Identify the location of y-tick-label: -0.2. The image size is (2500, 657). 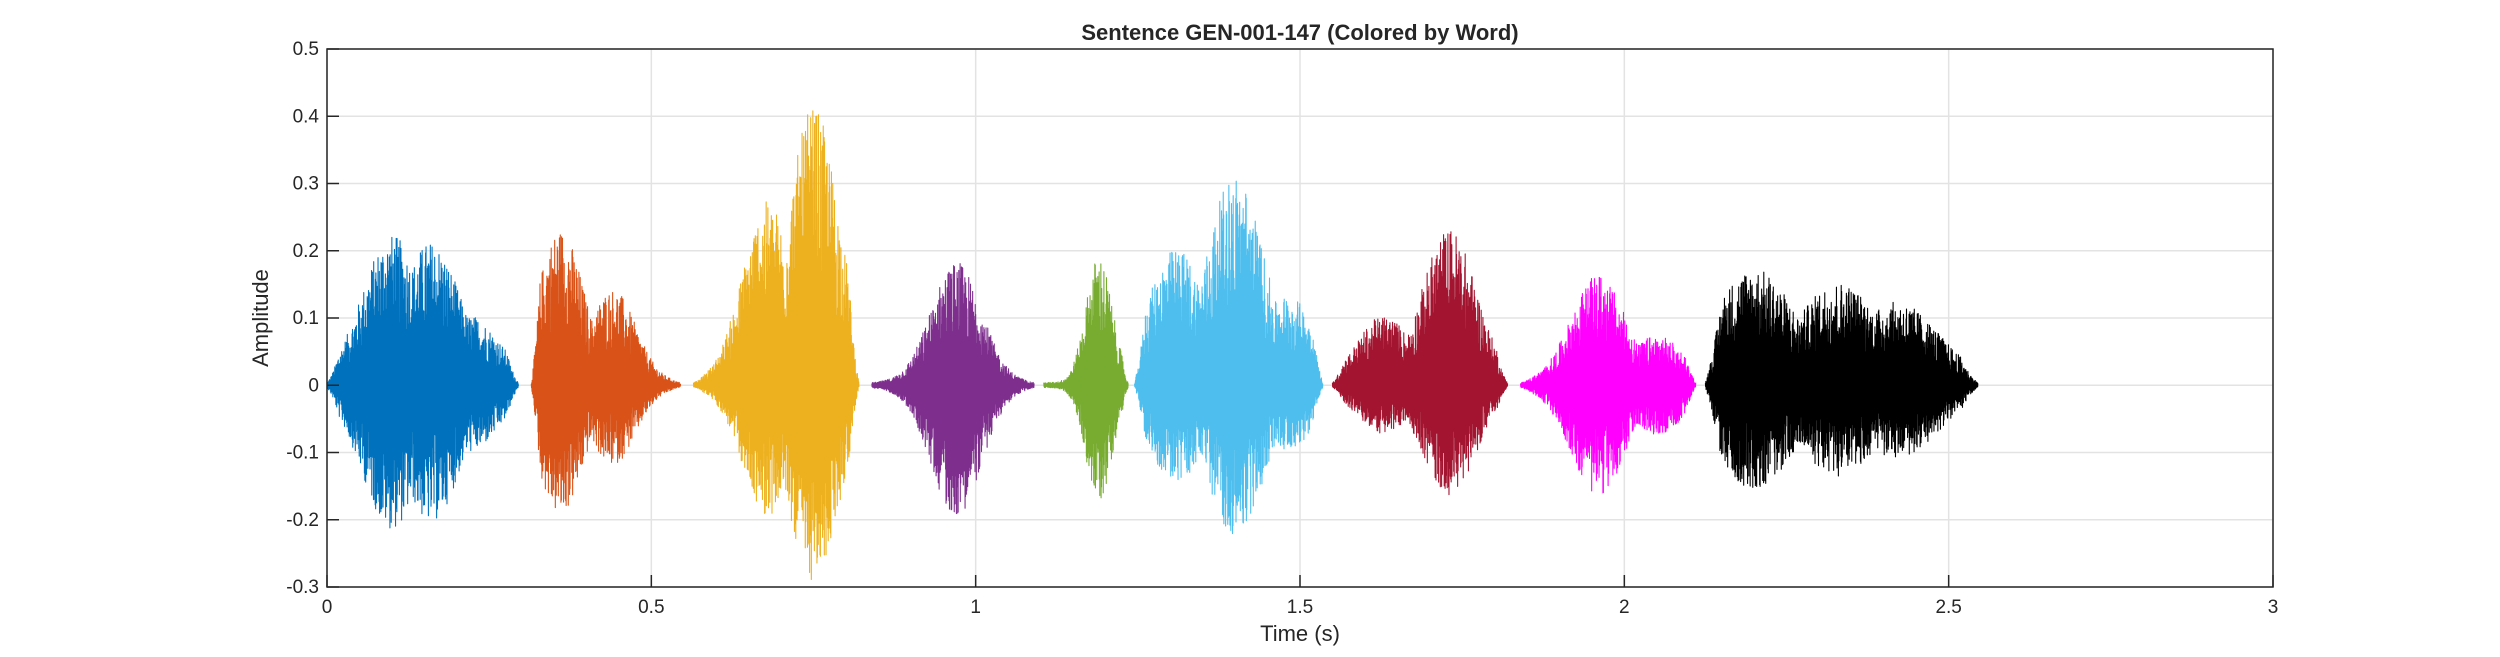
(302, 520).